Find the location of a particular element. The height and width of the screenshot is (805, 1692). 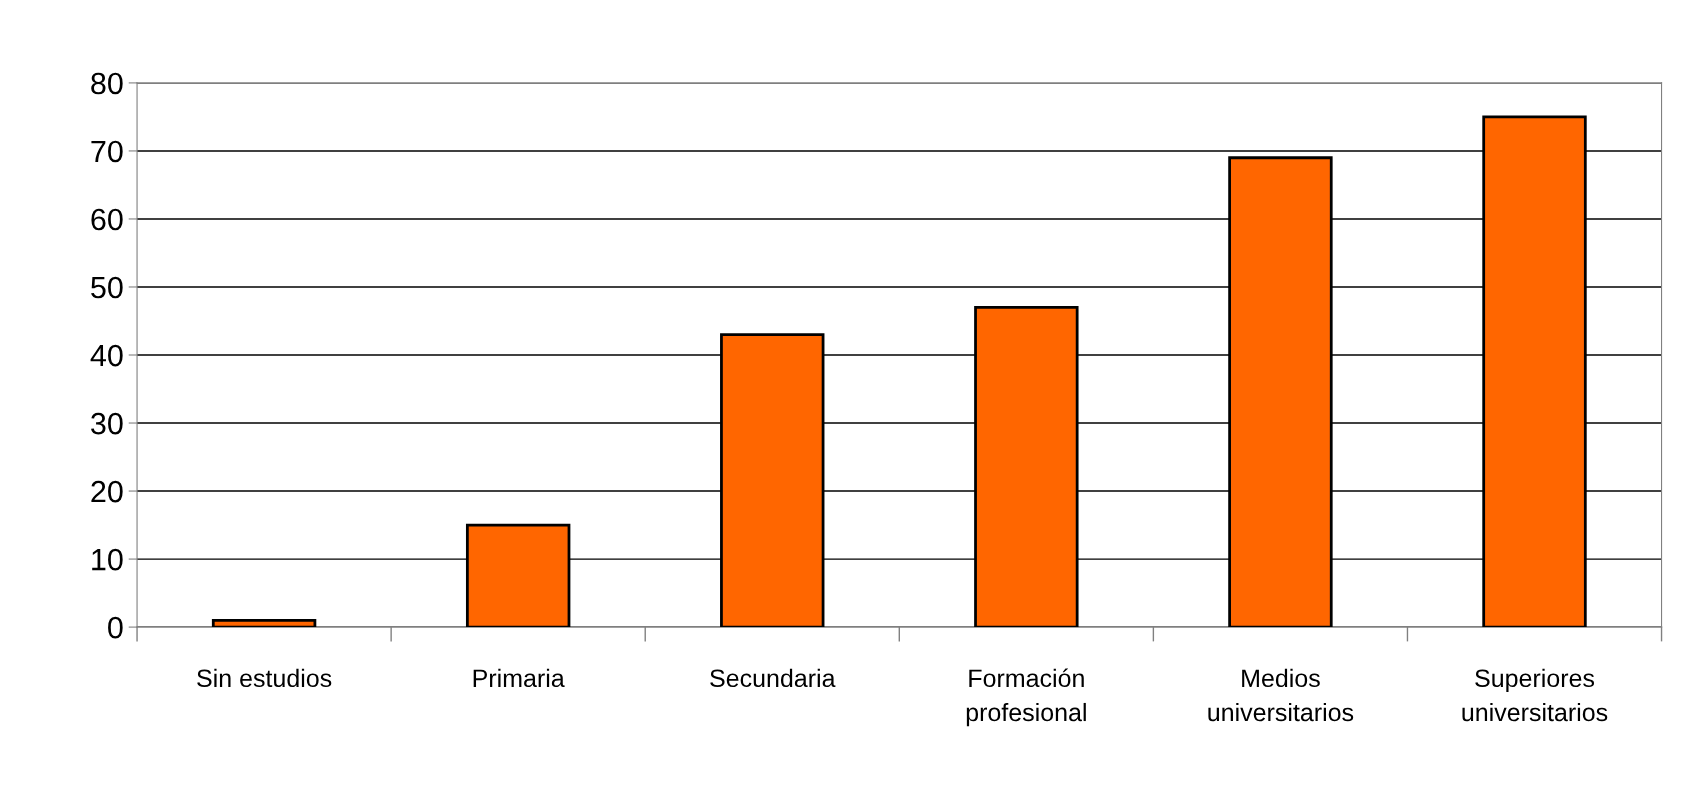

x-tick-label: Sin estudios is located at coordinates (264, 678).